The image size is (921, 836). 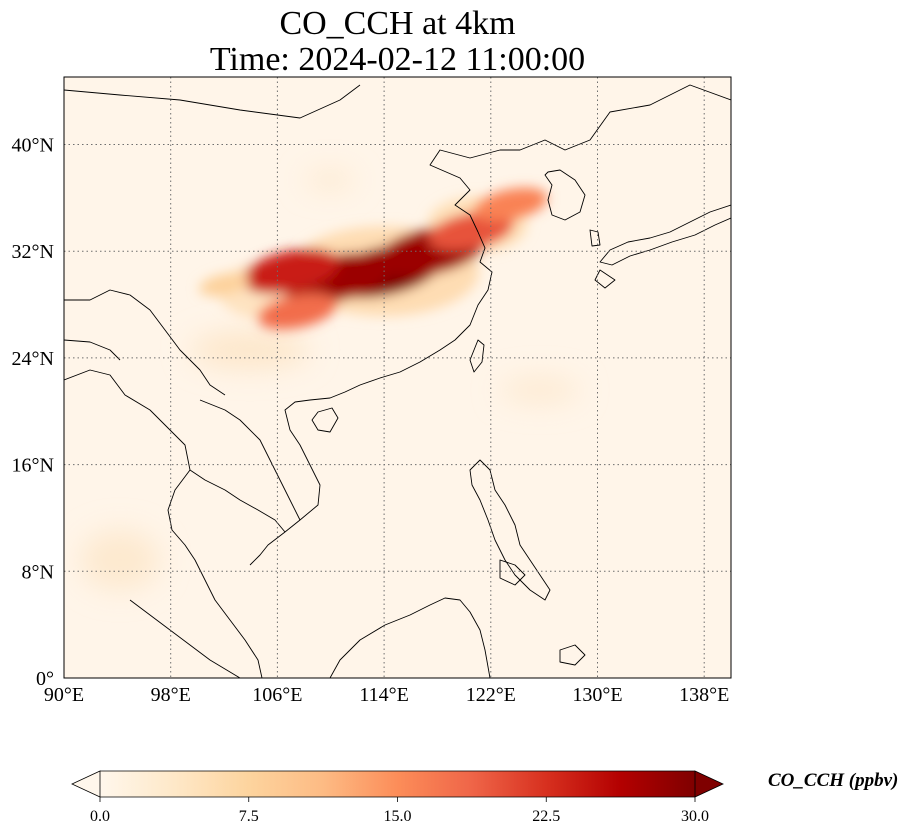 I want to click on lon-tick-label: 114°E, so click(x=383, y=695).